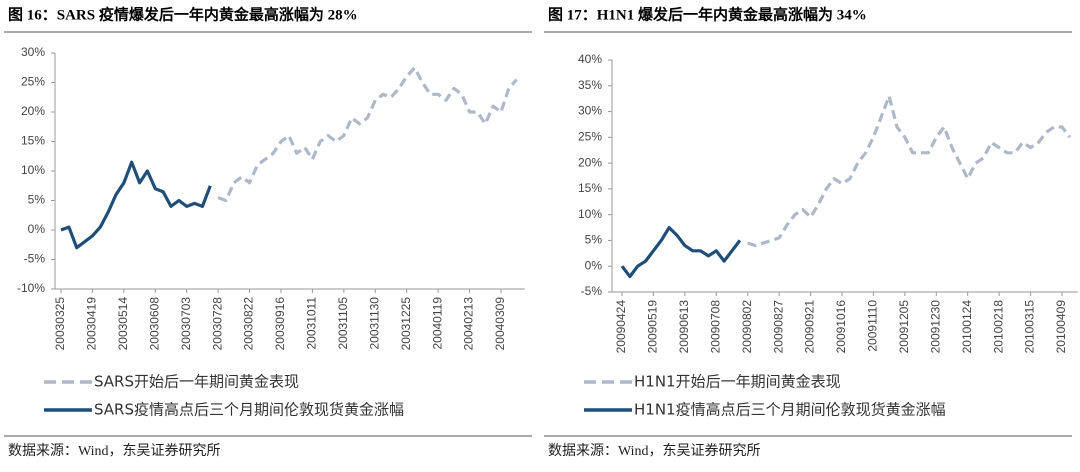 The height and width of the screenshot is (472, 1080). What do you see at coordinates (747, 327) in the screenshot?
I see `x-tick-label: 20090802` at bounding box center [747, 327].